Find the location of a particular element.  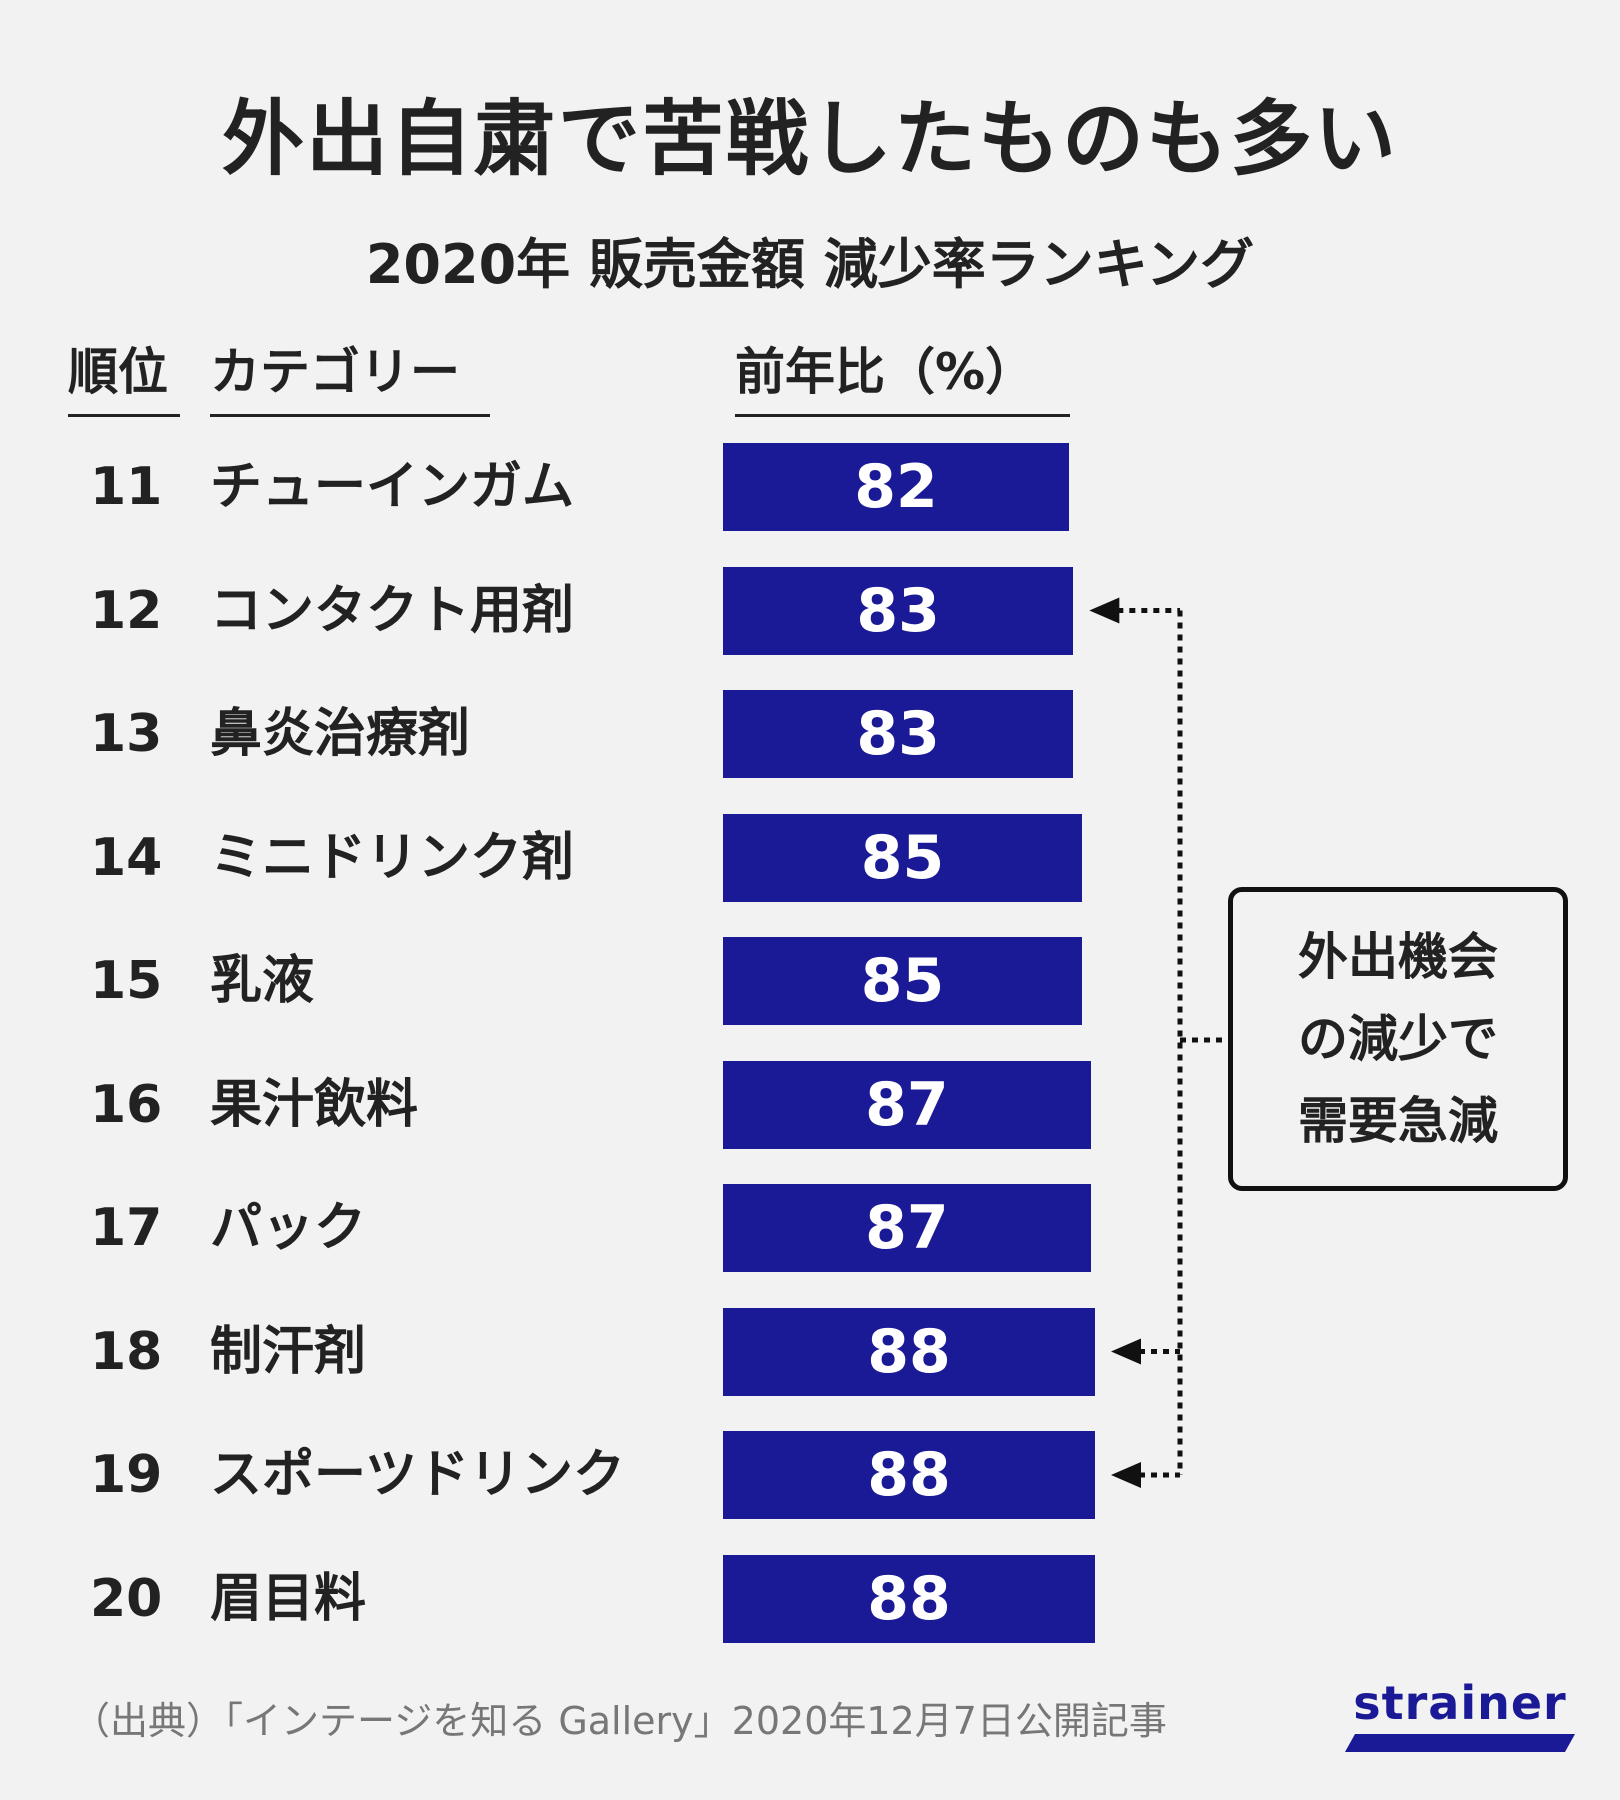

category-label: チューインガム is located at coordinates (392, 487).